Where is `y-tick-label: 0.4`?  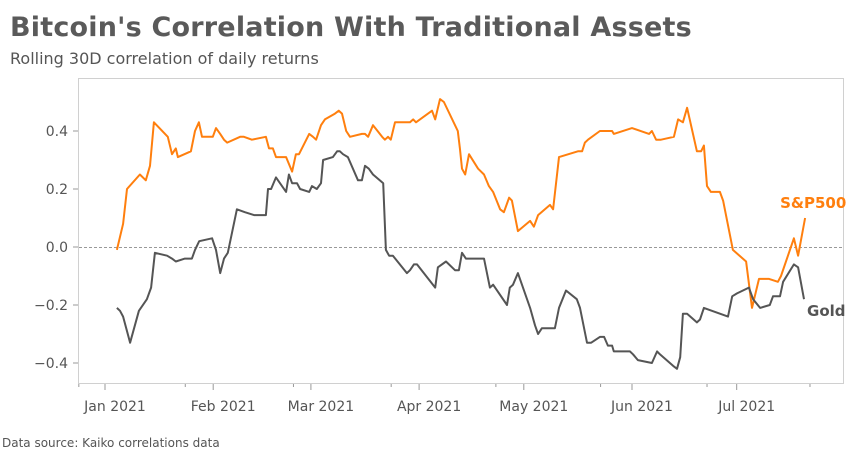 y-tick-label: 0.4 is located at coordinates (57, 132).